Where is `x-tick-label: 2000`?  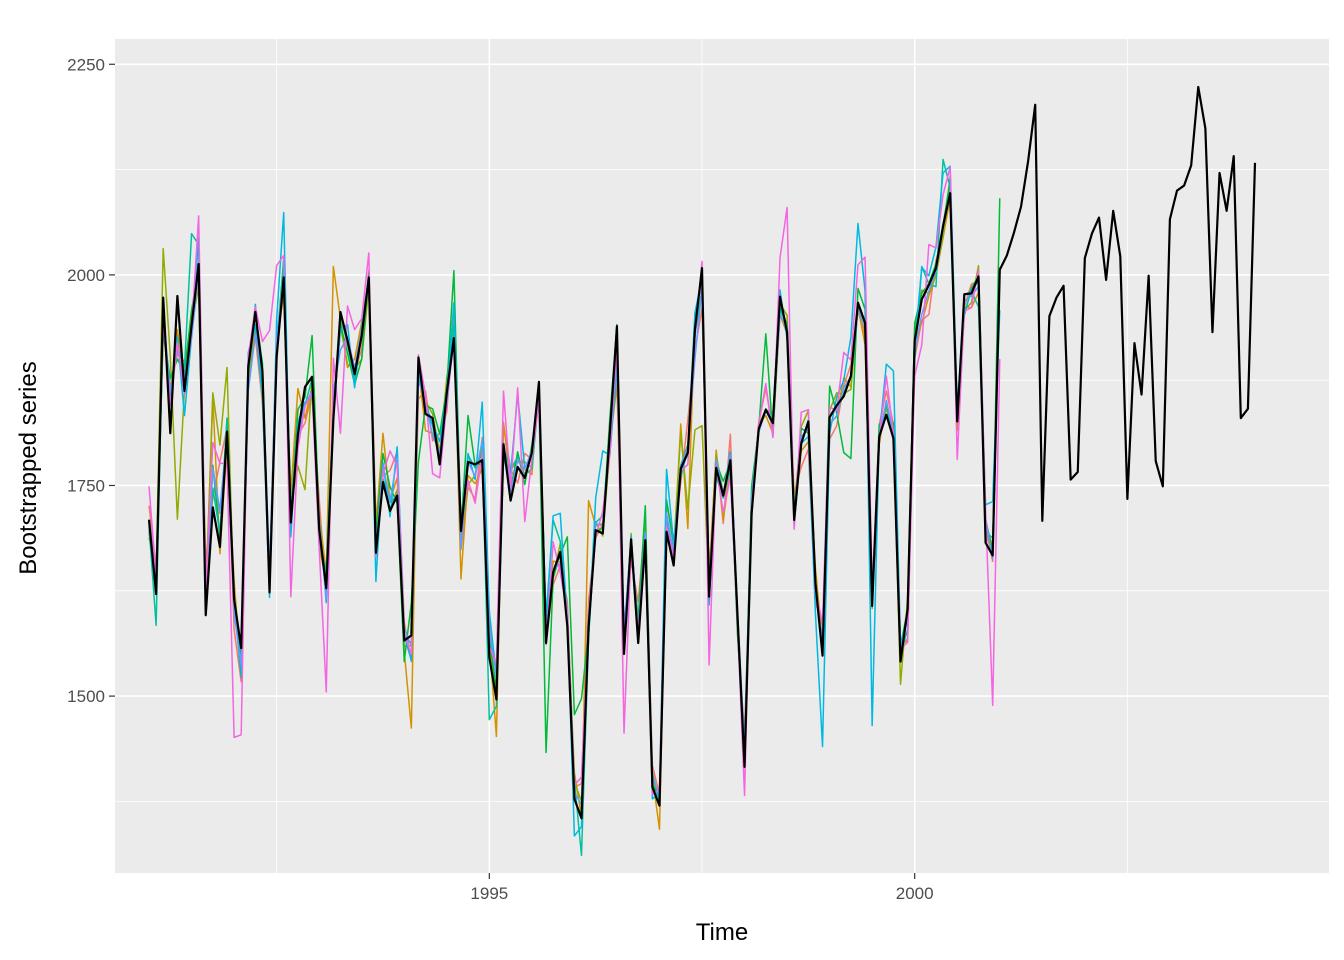
x-tick-label: 2000 is located at coordinates (915, 893).